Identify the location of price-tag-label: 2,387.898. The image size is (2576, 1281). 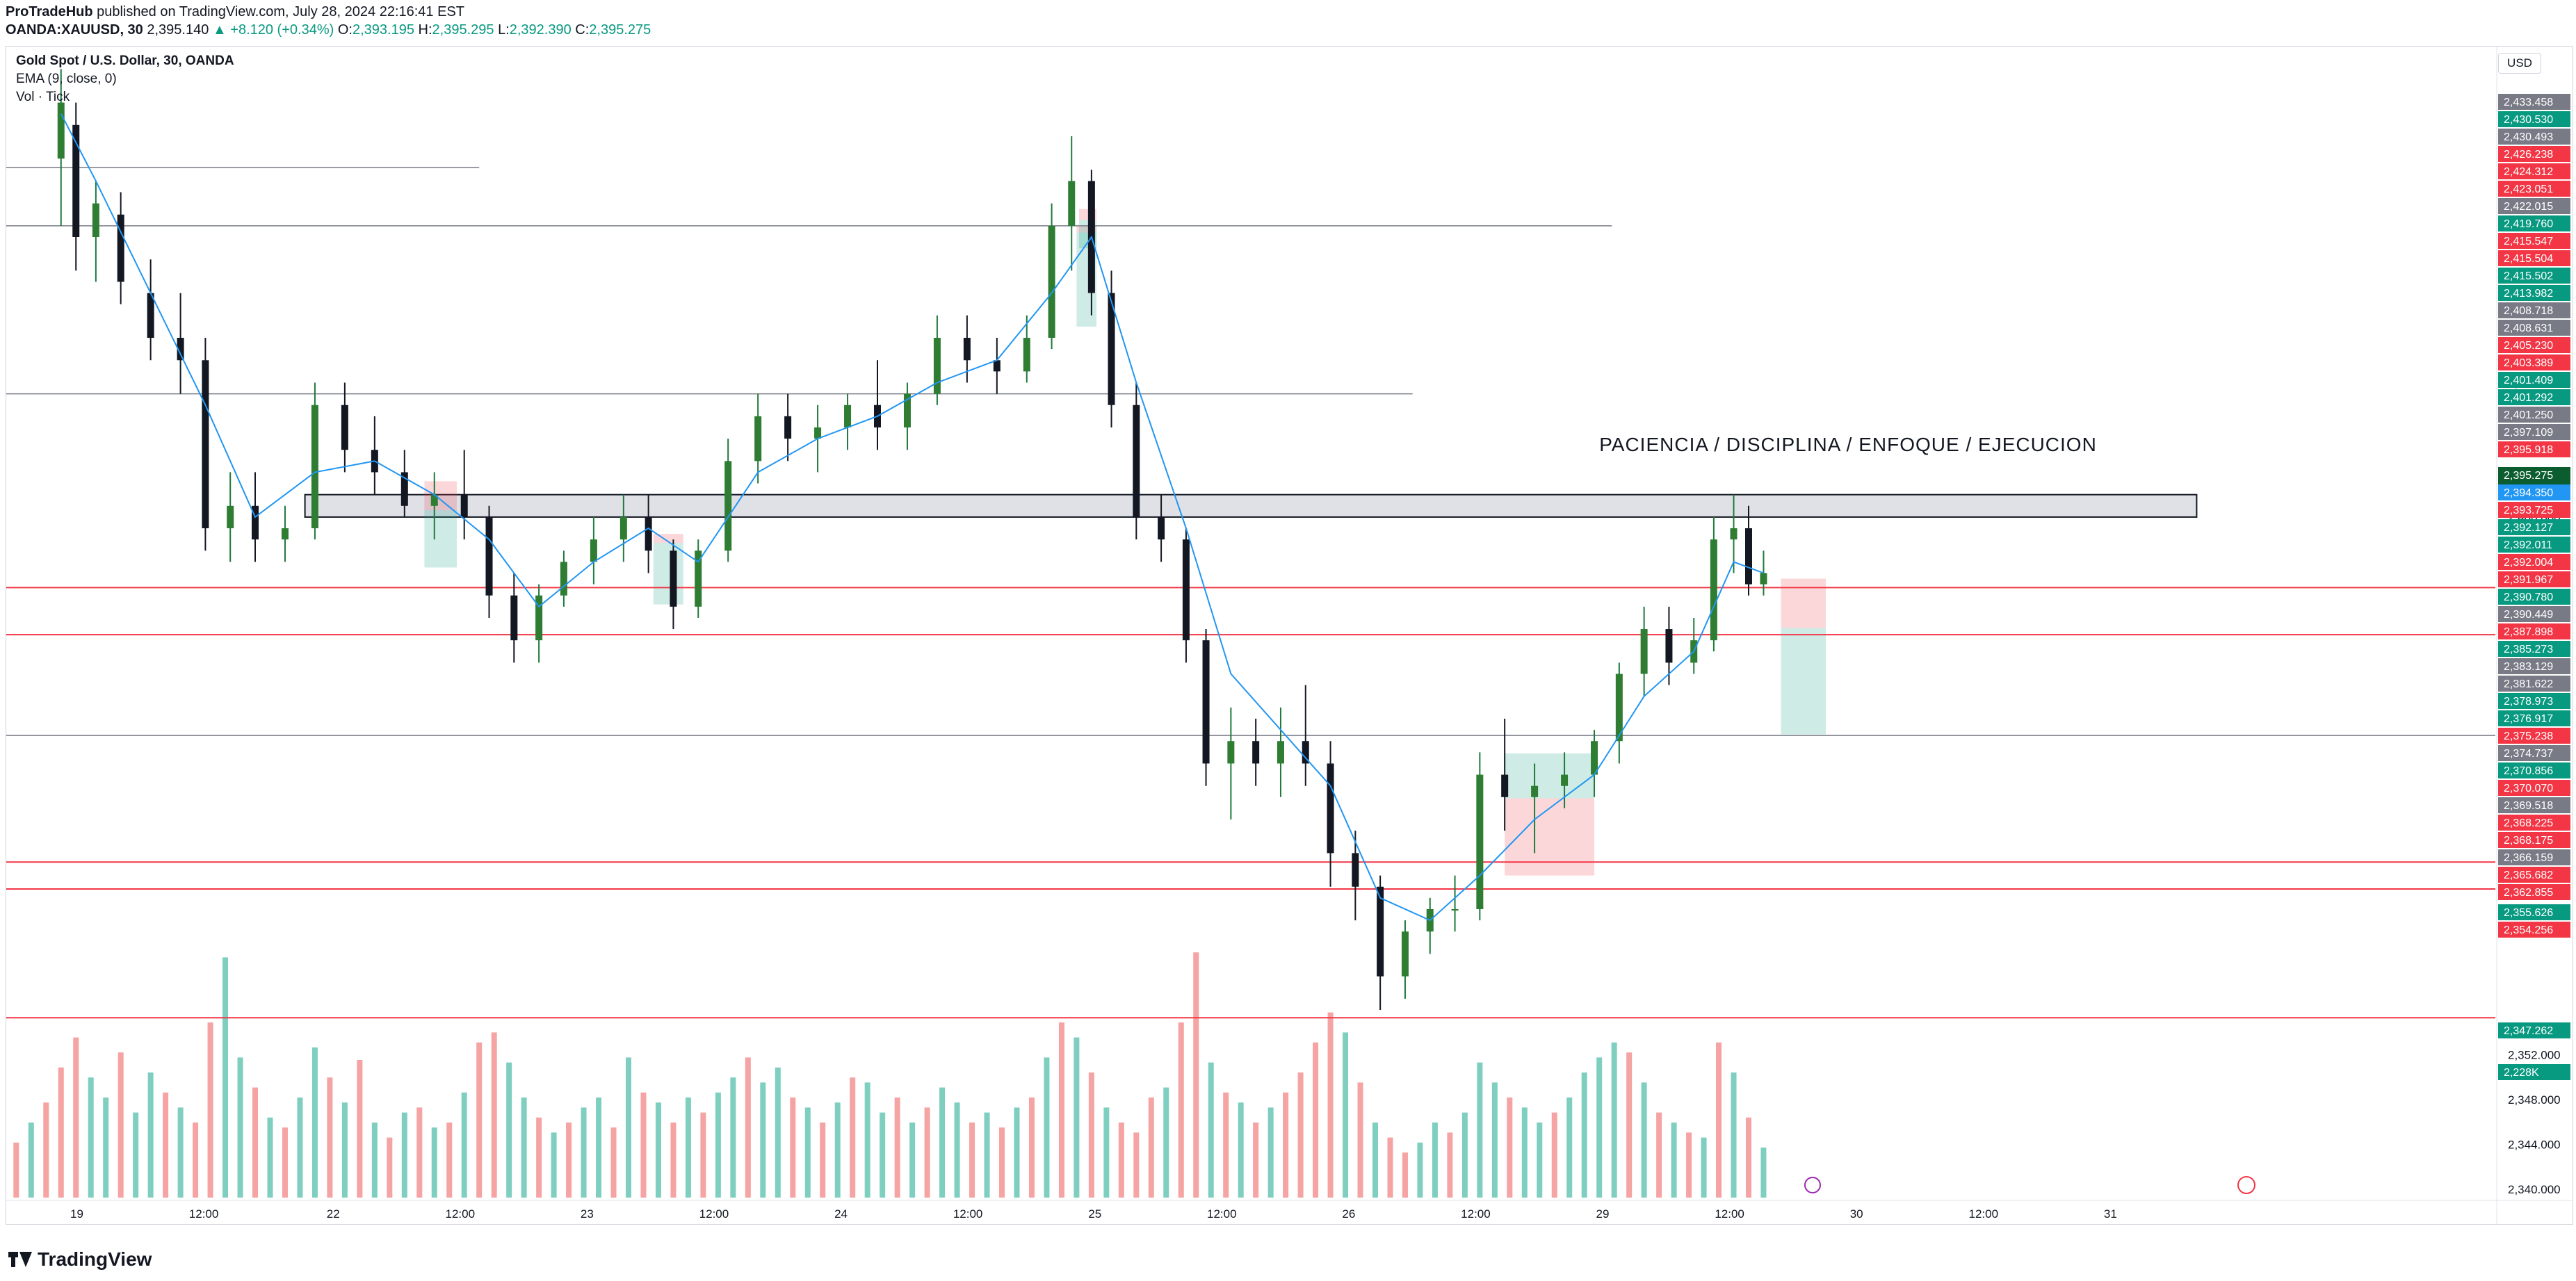
(2528, 632).